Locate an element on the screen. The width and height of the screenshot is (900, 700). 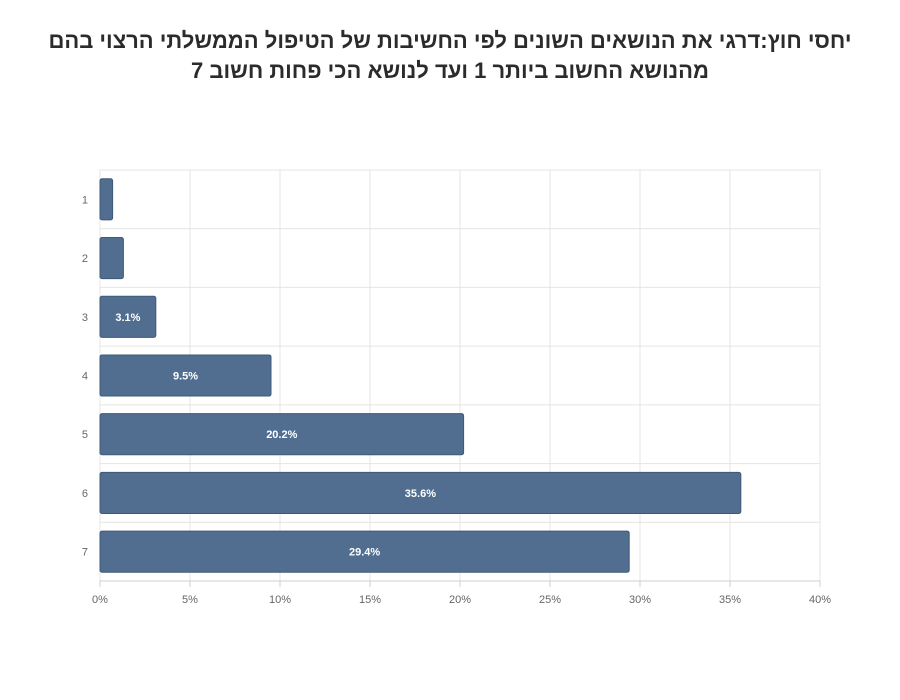
x-tick-label: 10% is located at coordinates (280, 600).